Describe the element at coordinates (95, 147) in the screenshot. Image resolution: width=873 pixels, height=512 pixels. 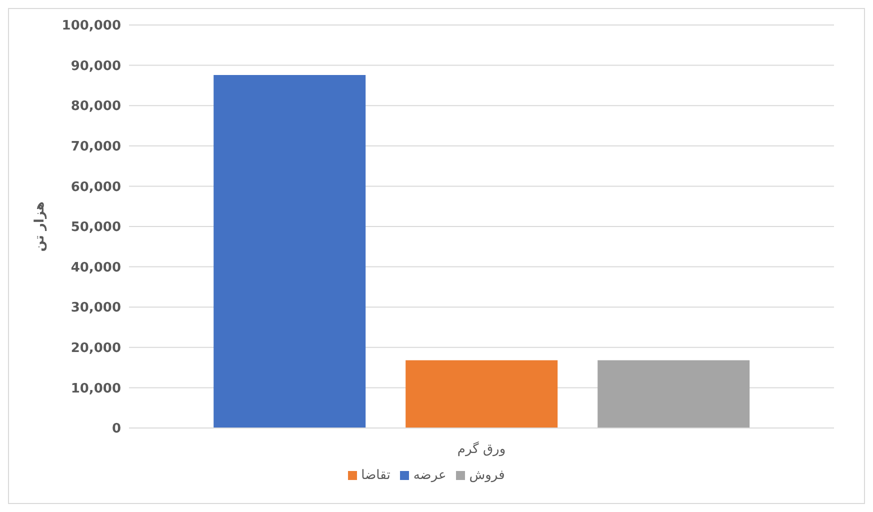
I see `y-tick-label: 70,000` at that location.